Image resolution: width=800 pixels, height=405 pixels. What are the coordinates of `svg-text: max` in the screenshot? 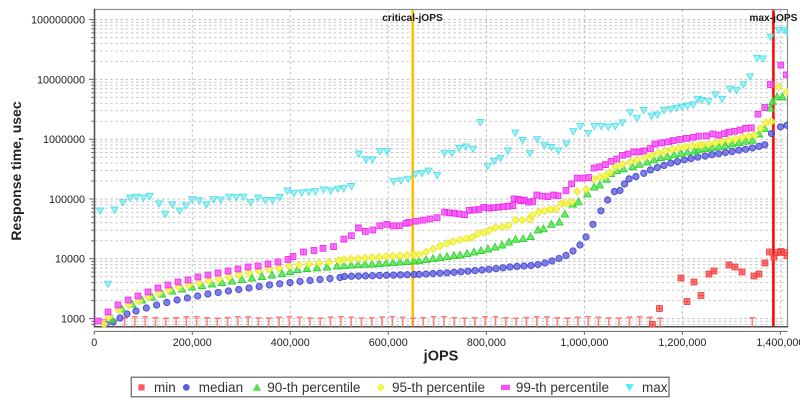 It's located at (655, 387).